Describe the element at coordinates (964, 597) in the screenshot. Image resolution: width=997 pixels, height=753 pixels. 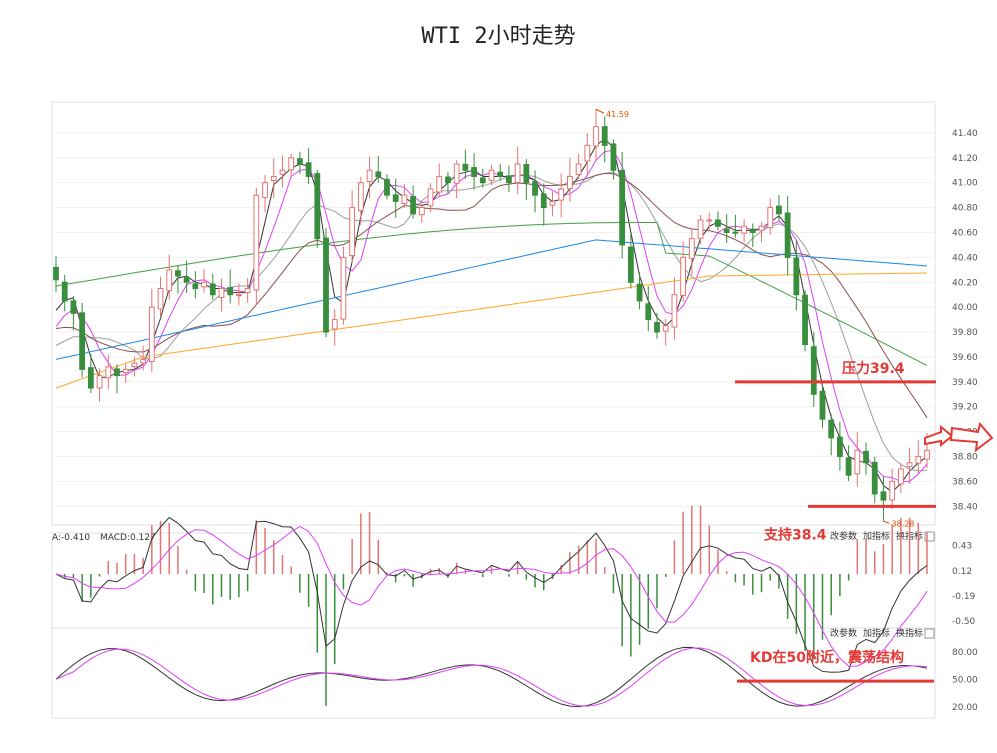
I see `macd-tick-label: -0.19` at that location.